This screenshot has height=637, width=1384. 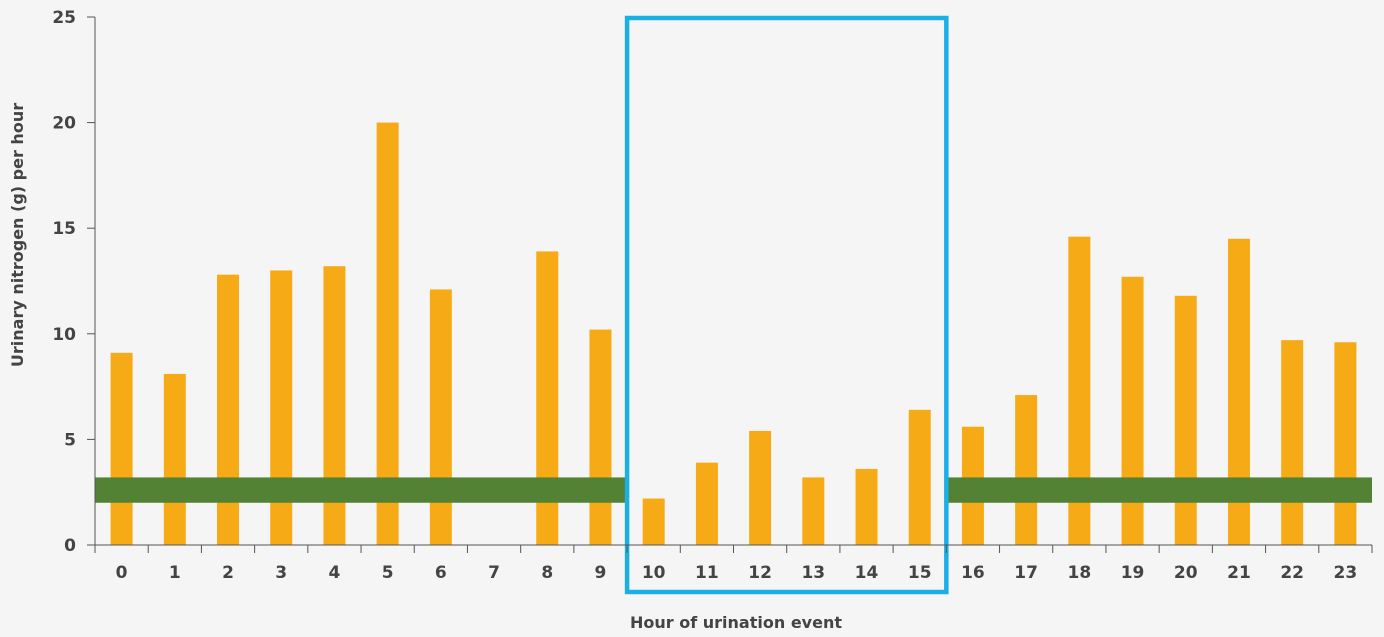 I want to click on x-tick-label: 7, so click(x=494, y=573).